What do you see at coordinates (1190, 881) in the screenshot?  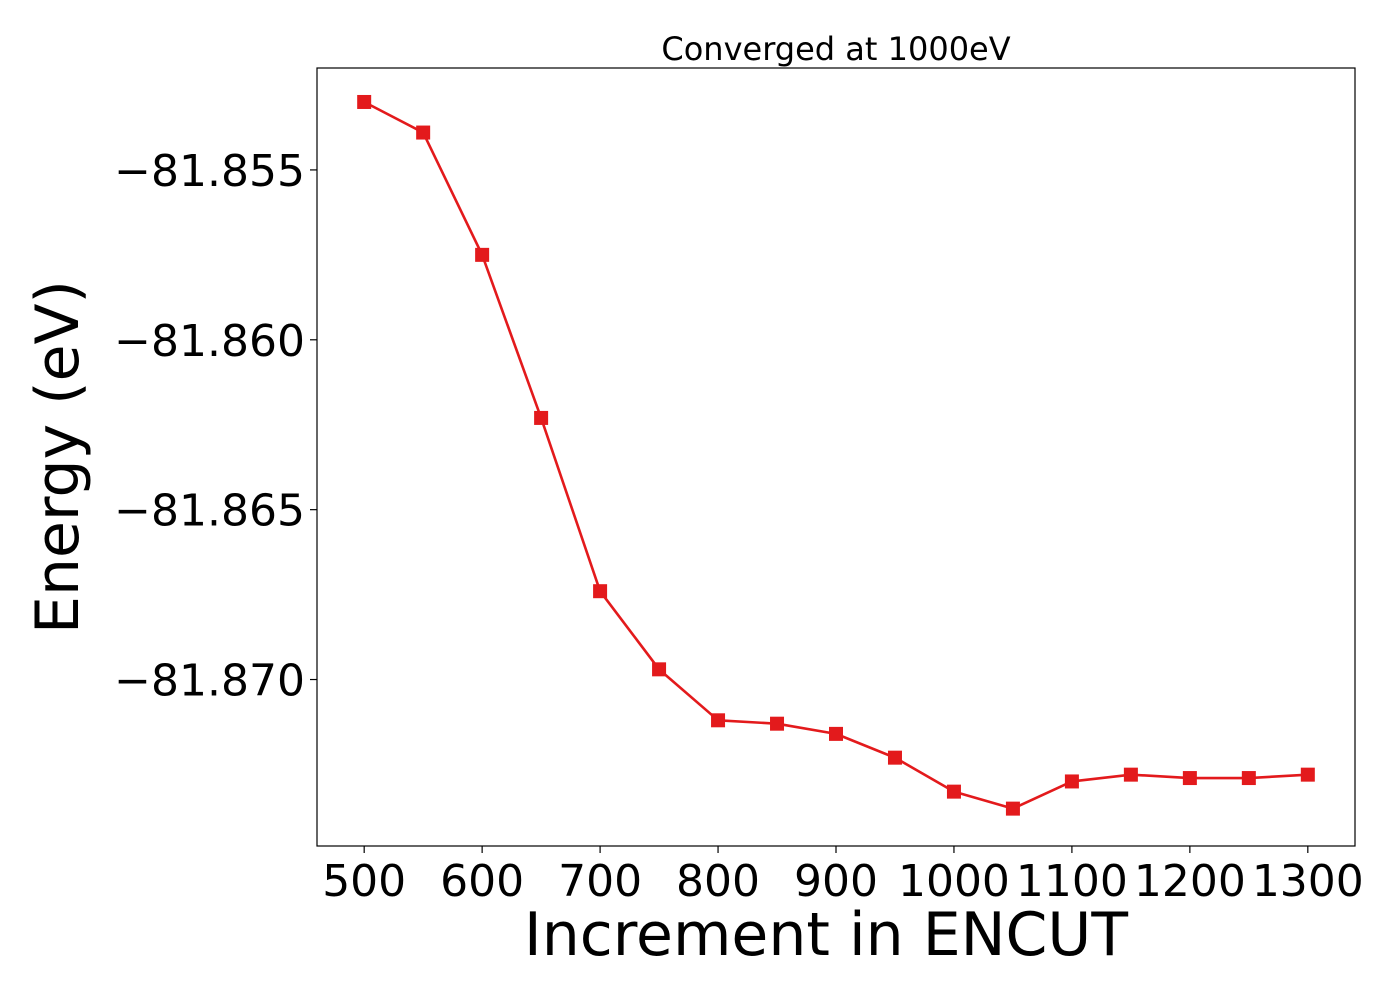 I see `x-tick-label: 1200` at bounding box center [1190, 881].